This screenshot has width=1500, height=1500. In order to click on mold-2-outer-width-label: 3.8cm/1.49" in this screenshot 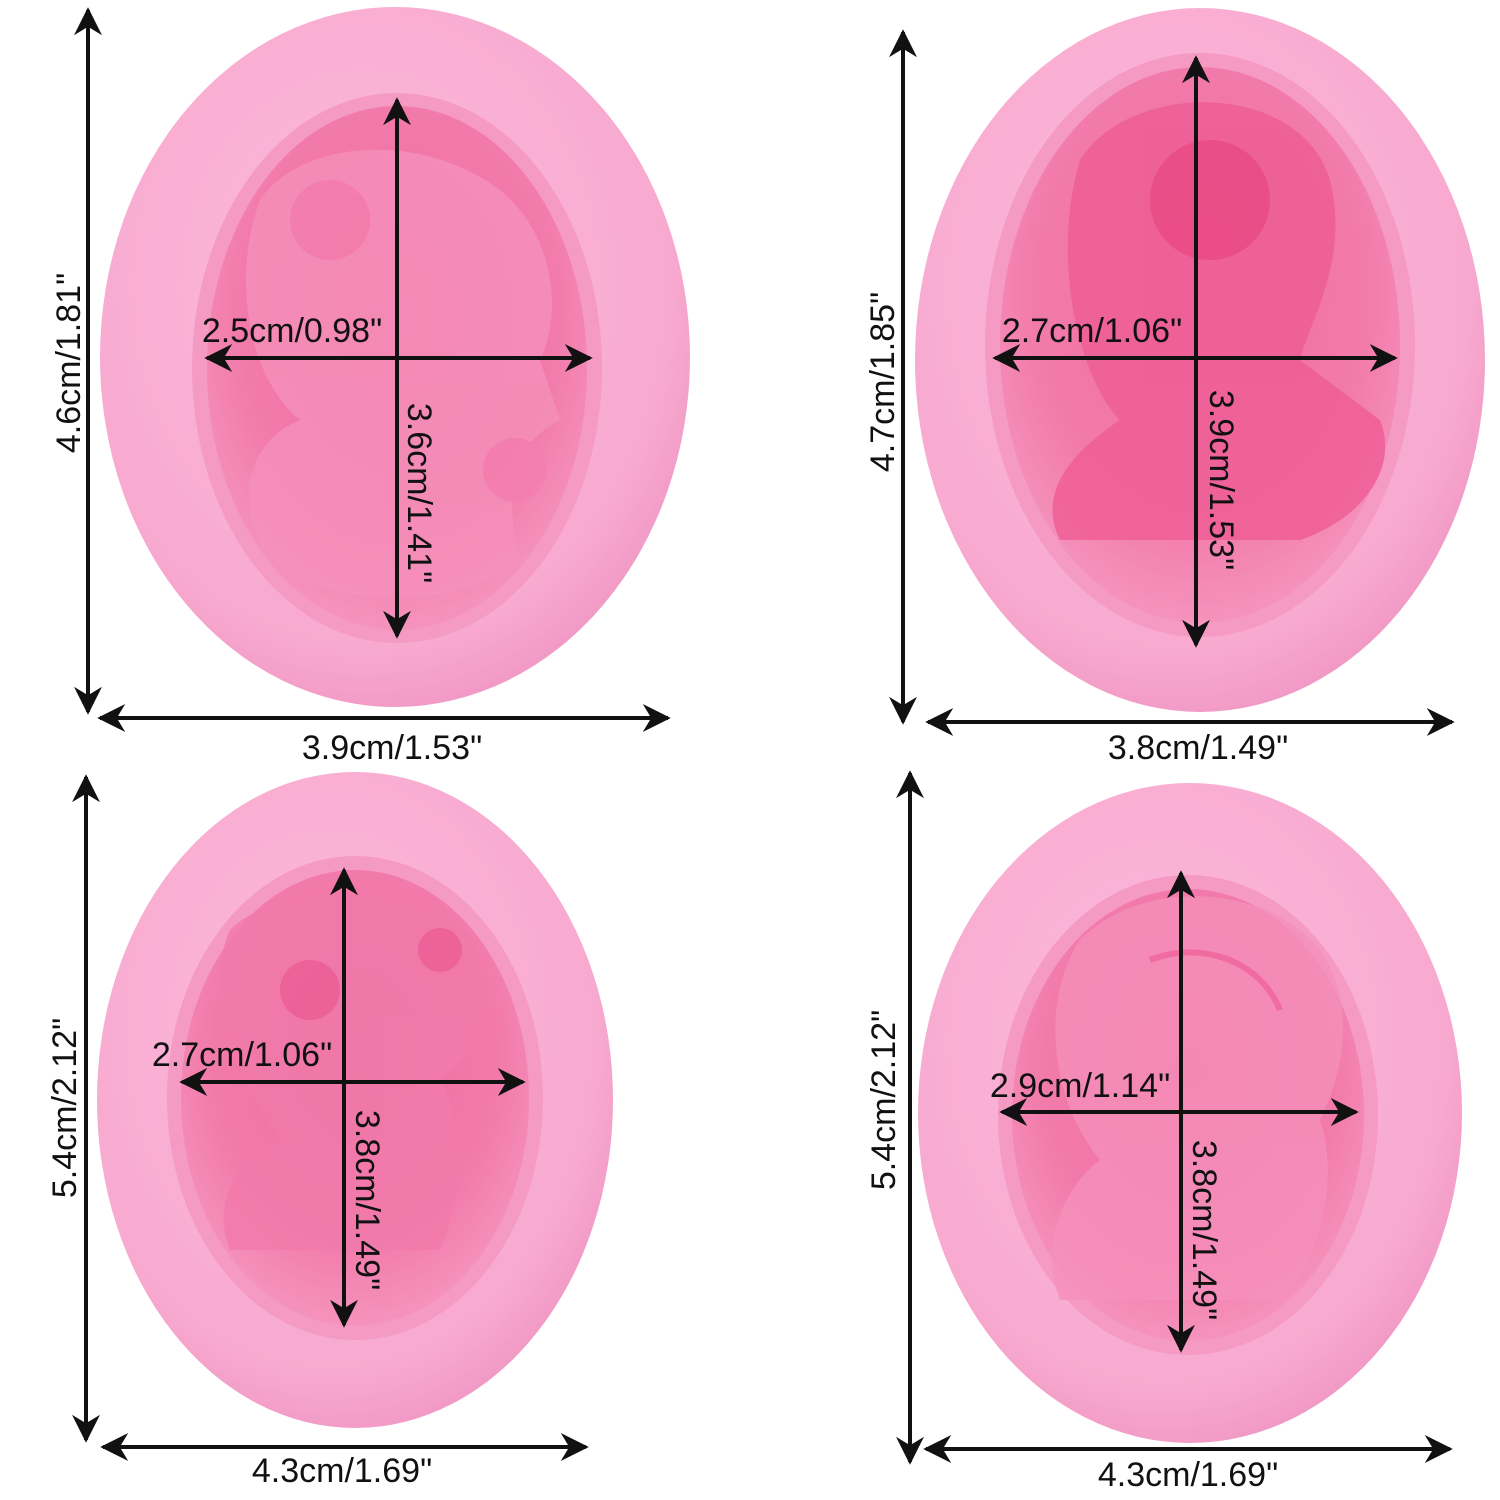, I will do `click(1198, 748)`.